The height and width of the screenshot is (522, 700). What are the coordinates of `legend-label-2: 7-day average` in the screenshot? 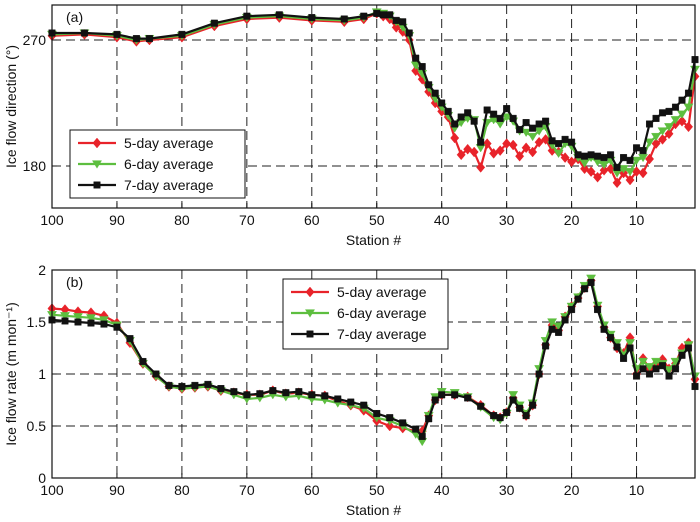 It's located at (169, 185).